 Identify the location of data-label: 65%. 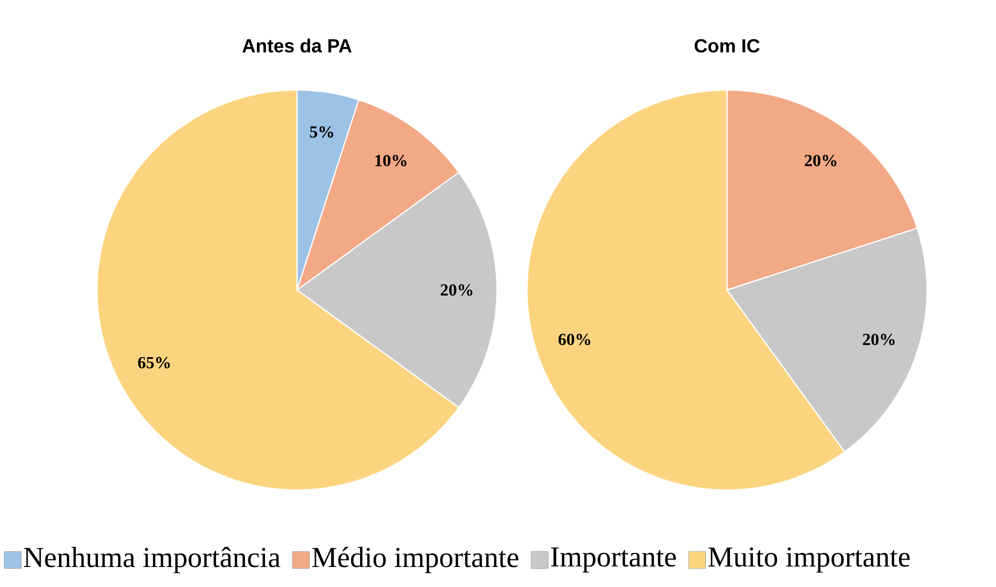
(154, 362).